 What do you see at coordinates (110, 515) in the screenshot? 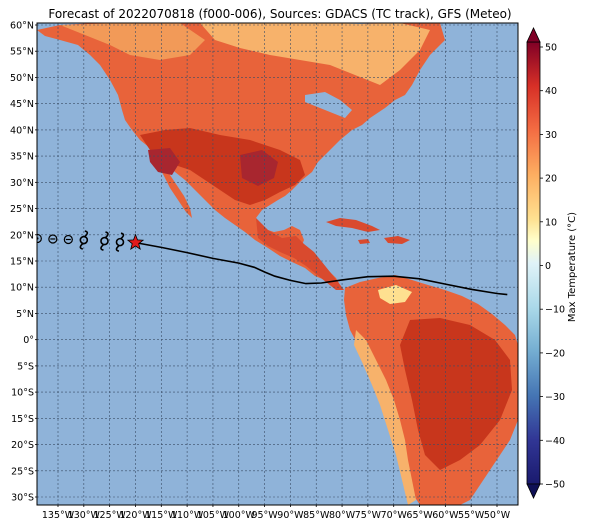
I see `lon-label: 125°W` at bounding box center [110, 515].